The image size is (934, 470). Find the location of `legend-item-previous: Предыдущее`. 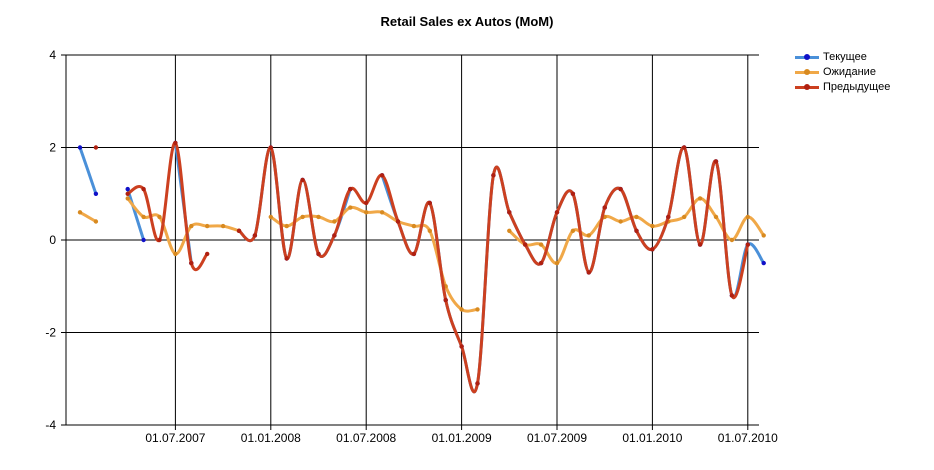

legend-item-previous: Предыдущее is located at coordinates (842, 86).